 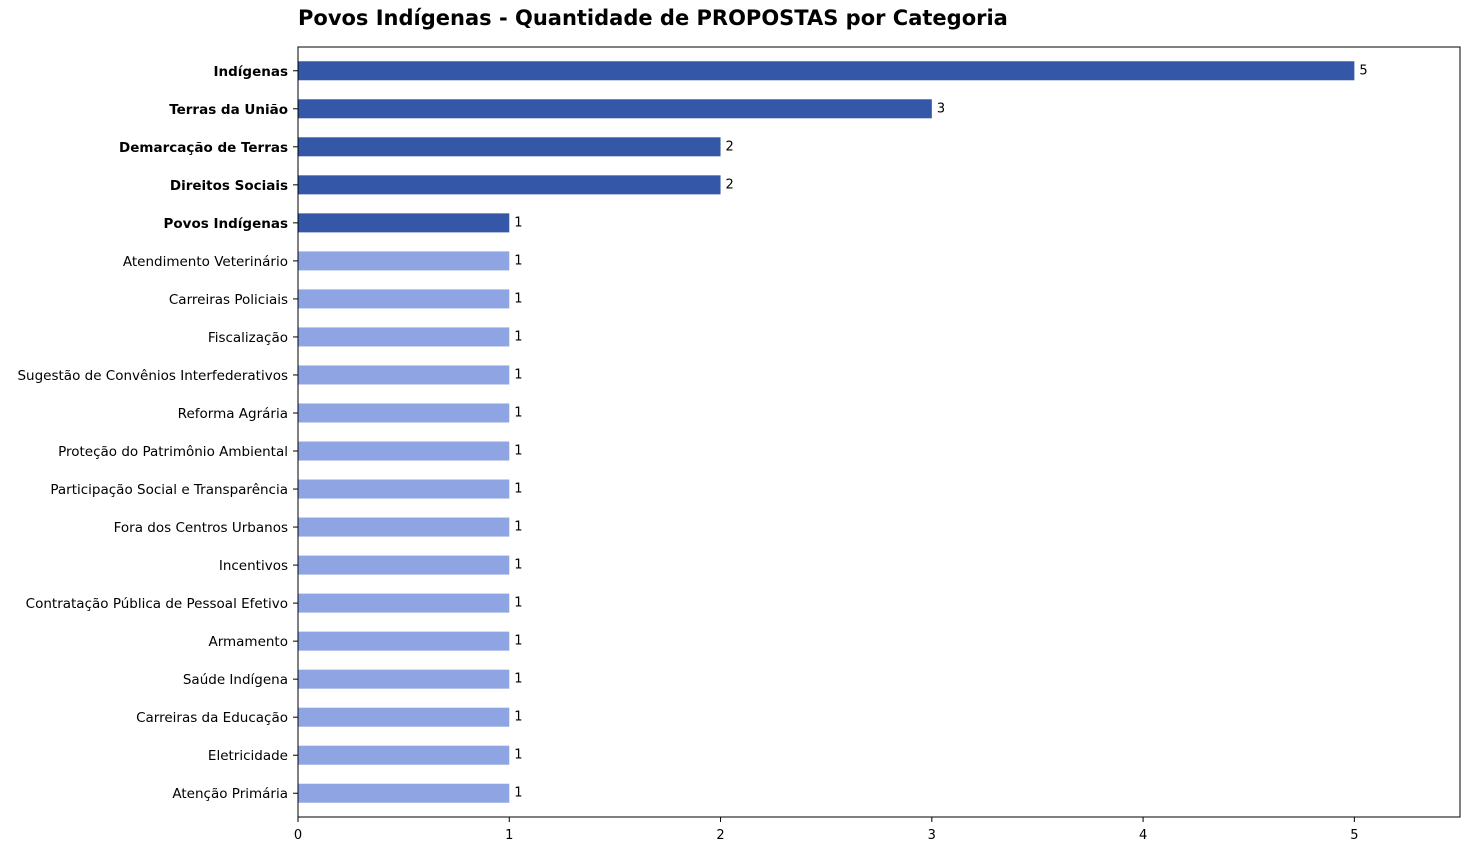 What do you see at coordinates (230, 794) in the screenshot?
I see `category-label: Atenção Primária` at bounding box center [230, 794].